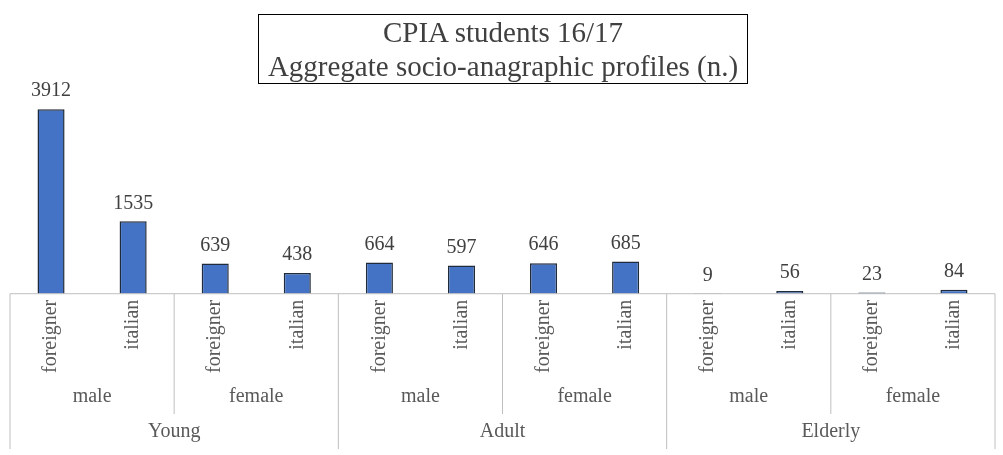 This screenshot has height=455, width=1003. I want to click on text: Young, so click(174, 430).